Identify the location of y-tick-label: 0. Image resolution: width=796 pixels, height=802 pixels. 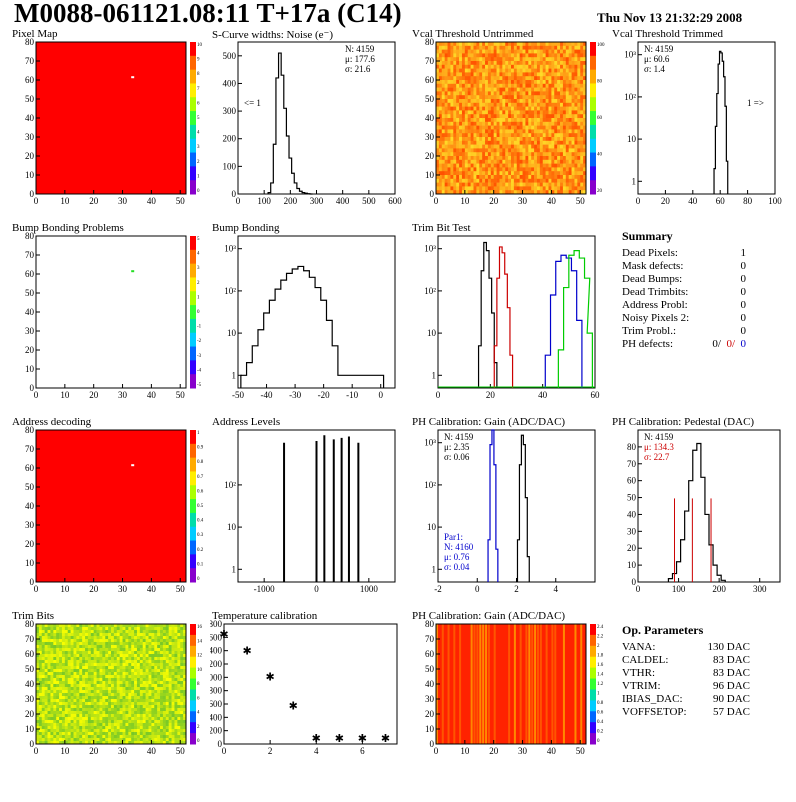
(220, 744).